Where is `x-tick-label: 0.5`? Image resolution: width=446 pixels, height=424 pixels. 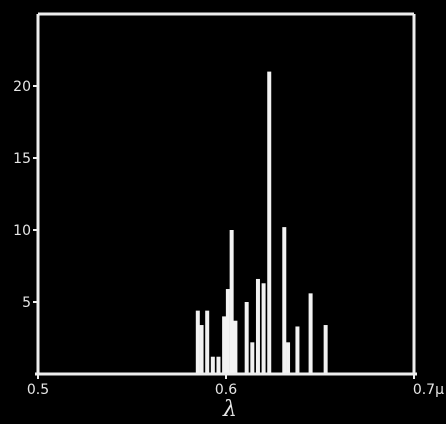 x-tick-label: 0.5 is located at coordinates (38, 390).